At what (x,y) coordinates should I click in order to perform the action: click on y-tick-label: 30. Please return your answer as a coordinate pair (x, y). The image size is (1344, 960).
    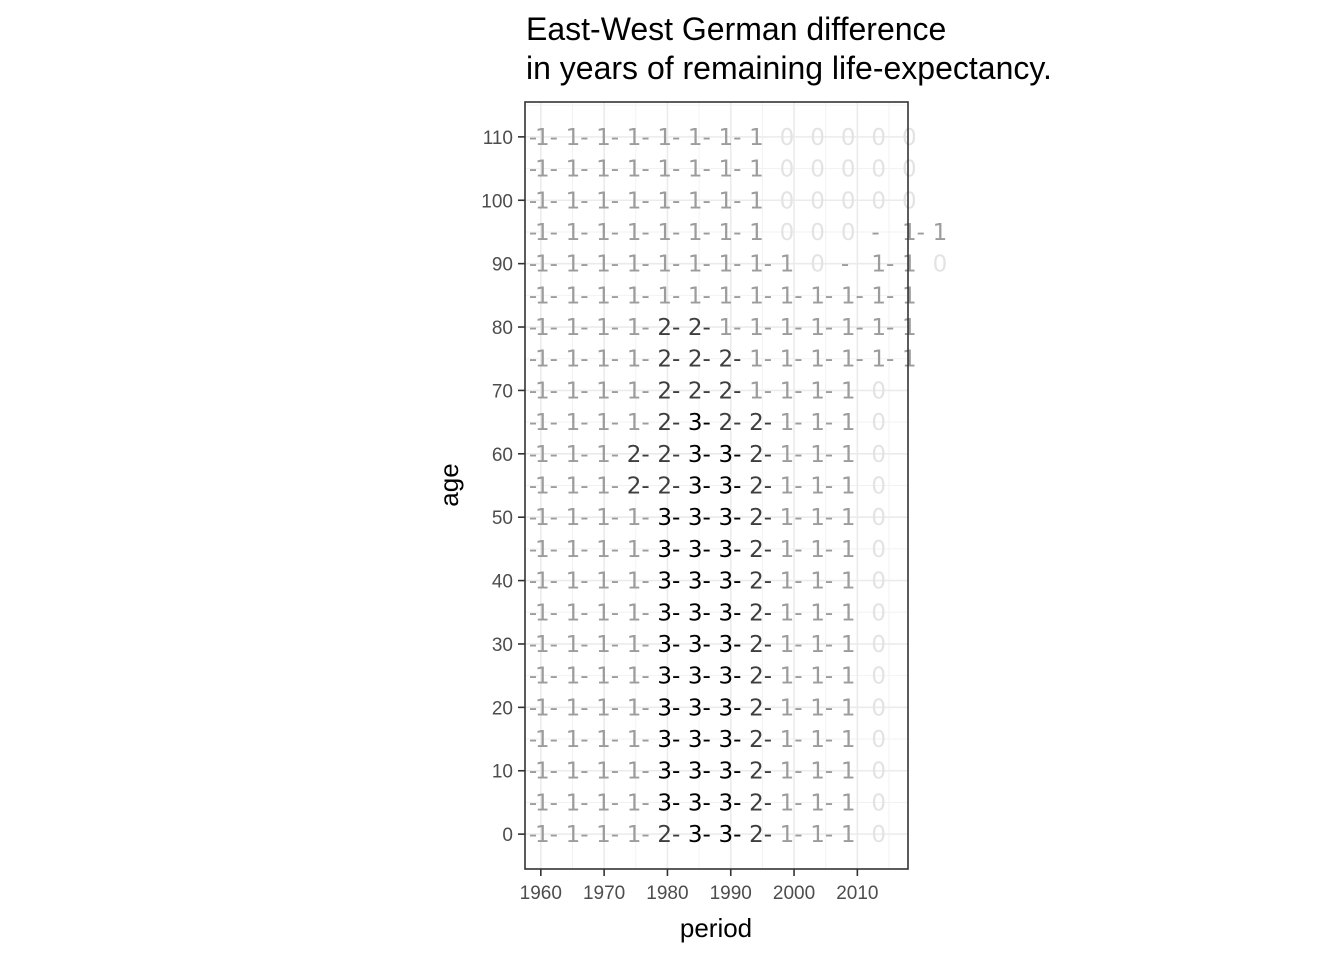
    Looking at the image, I should click on (502, 645).